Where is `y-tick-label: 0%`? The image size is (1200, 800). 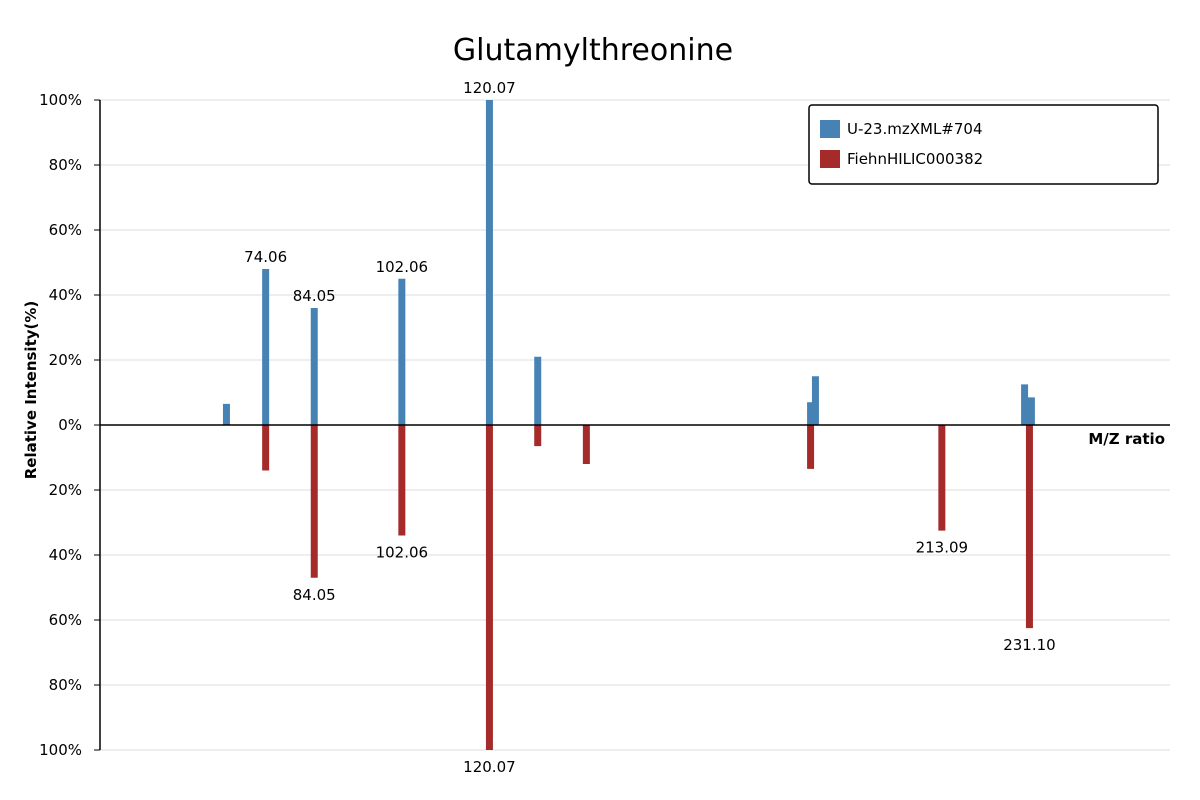
y-tick-label: 0% is located at coordinates (70, 425).